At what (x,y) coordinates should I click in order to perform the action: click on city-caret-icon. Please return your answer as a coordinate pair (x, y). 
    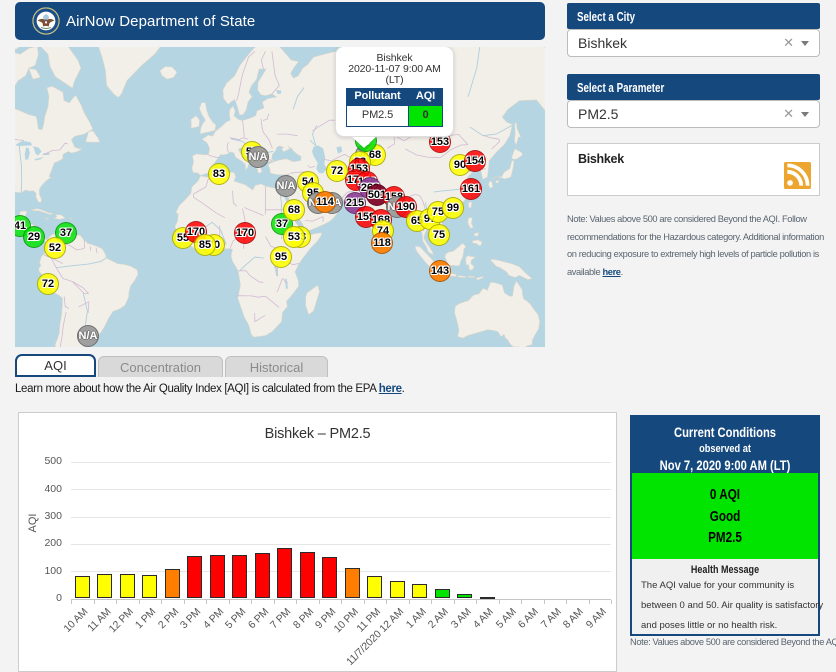
    Looking at the image, I should click on (805, 43).